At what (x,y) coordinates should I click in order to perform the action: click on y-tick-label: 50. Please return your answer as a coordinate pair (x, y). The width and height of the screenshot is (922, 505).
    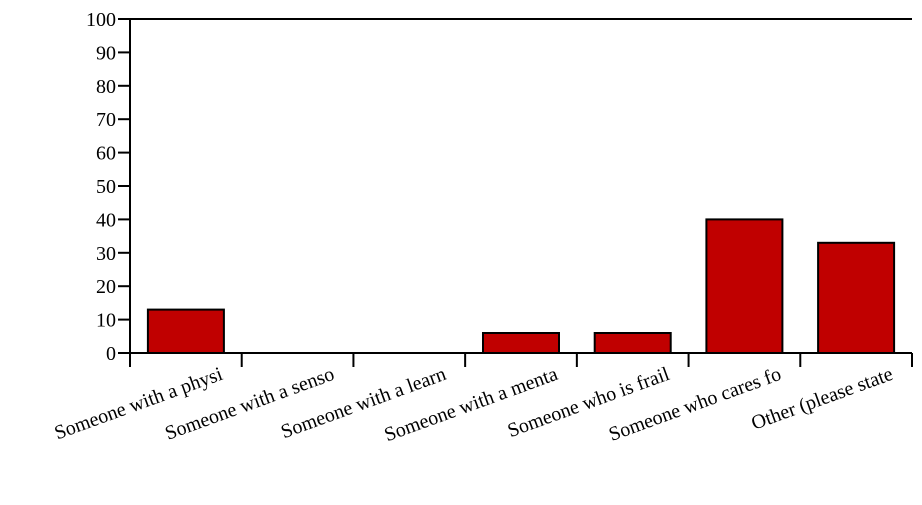
    Looking at the image, I should click on (106, 187).